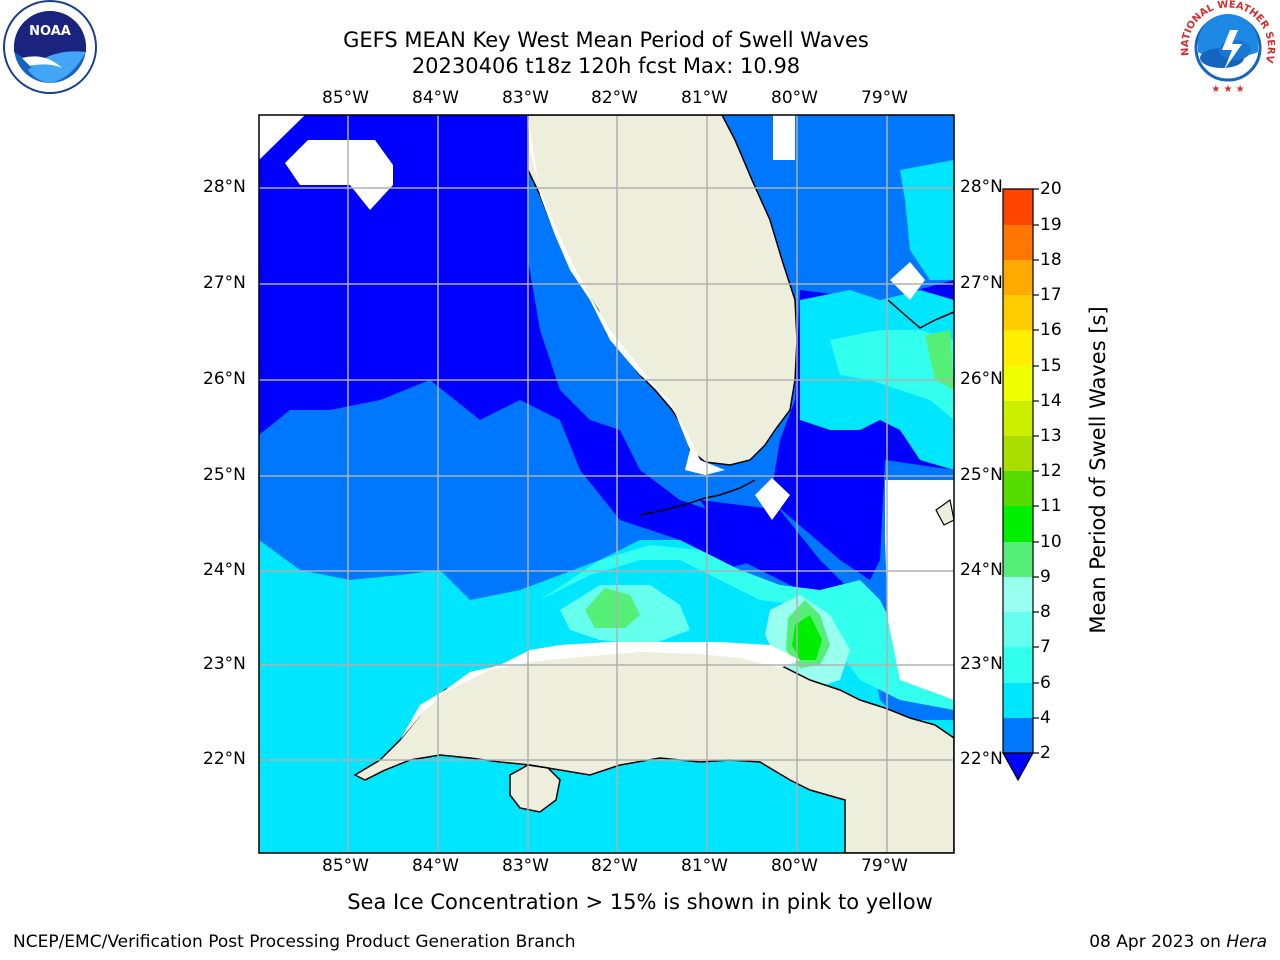 The width and height of the screenshot is (1280, 960). What do you see at coordinates (1051, 260) in the screenshot?
I see `colorbar-tick-label: 18` at bounding box center [1051, 260].